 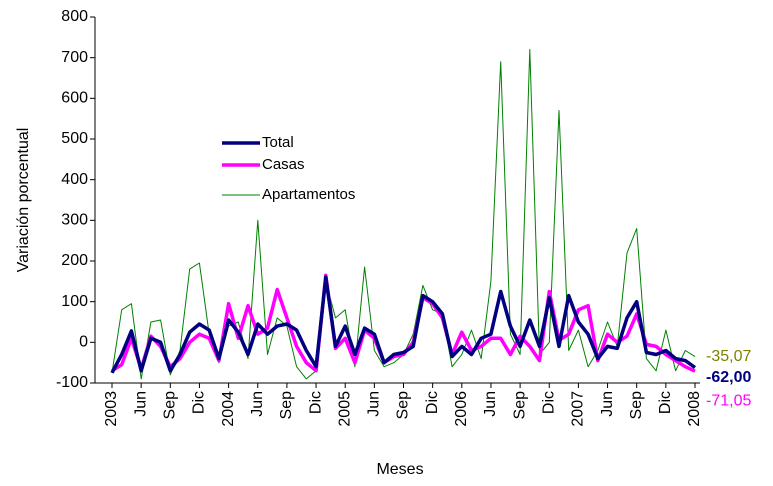 I want to click on y-tick-label: 800, so click(x=74, y=16).